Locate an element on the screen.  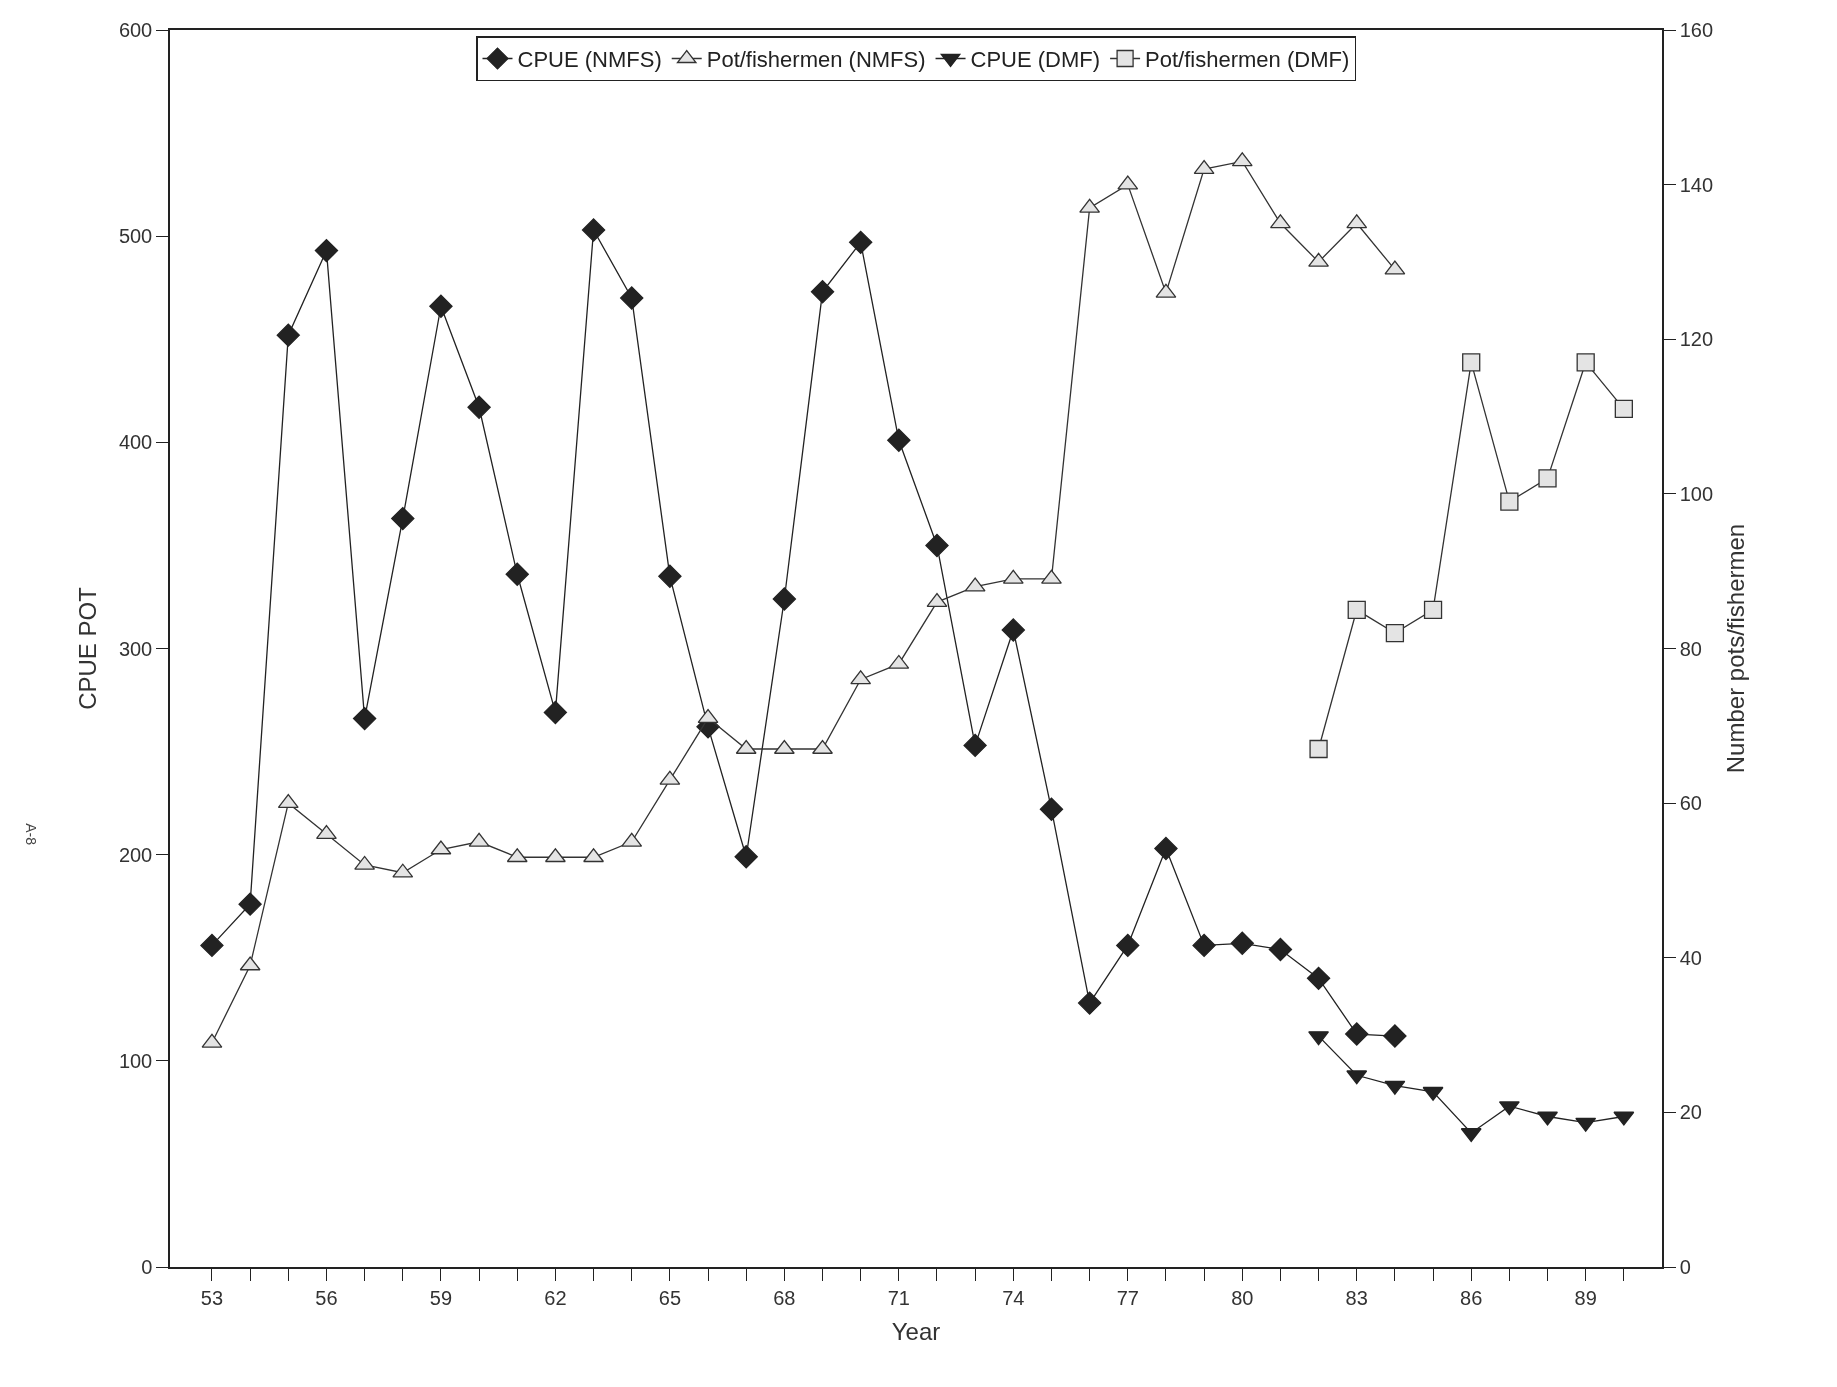
legend-label: Pot/fishermen (NMFS) is located at coordinates (816, 60).